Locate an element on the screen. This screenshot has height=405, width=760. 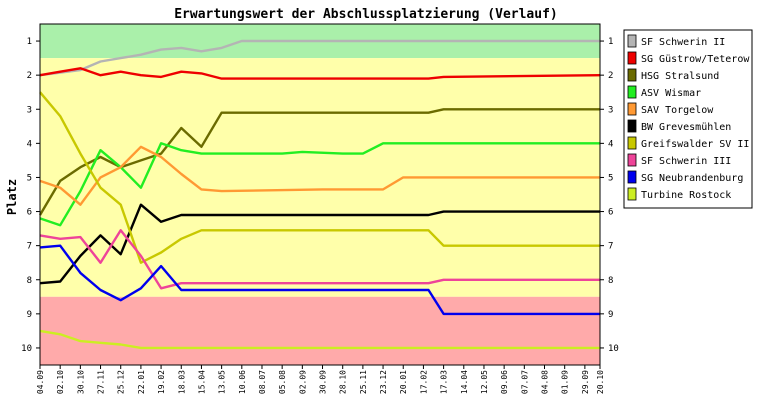
x-tick-label: 20.10 is located at coordinates (600, 382).